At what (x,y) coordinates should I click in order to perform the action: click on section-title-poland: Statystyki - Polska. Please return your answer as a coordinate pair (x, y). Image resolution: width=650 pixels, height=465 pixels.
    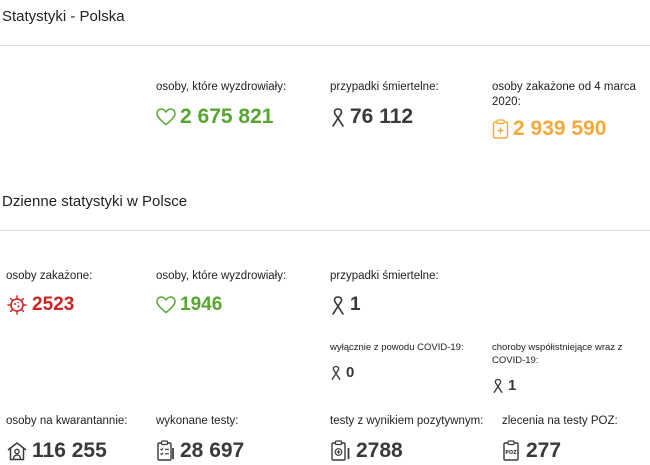
    Looking at the image, I should click on (63, 16).